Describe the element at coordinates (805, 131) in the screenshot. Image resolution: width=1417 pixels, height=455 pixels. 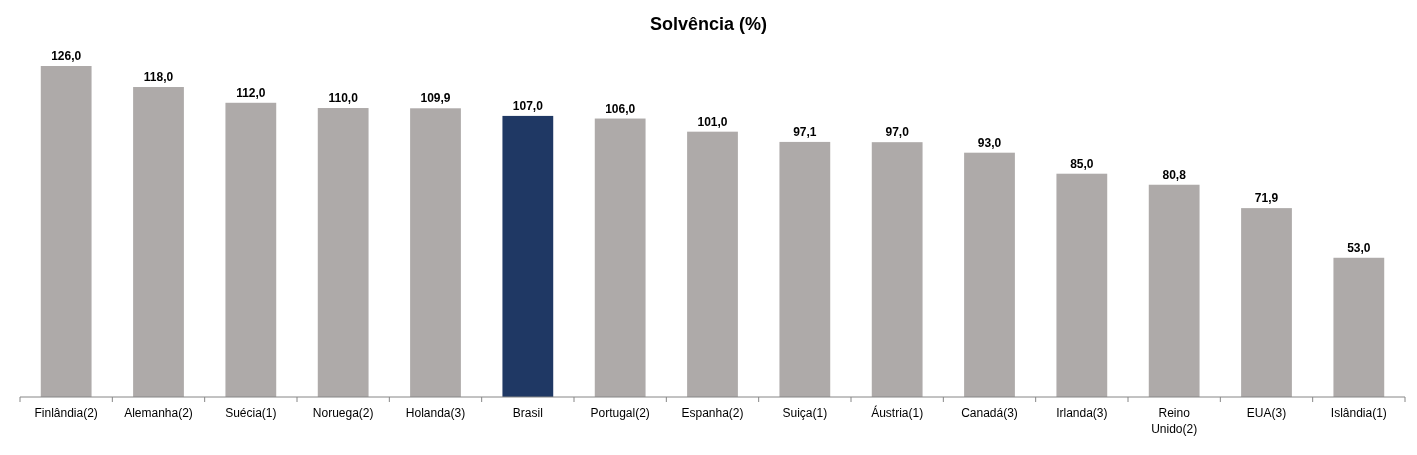
I see `data-label: 97,1` at that location.